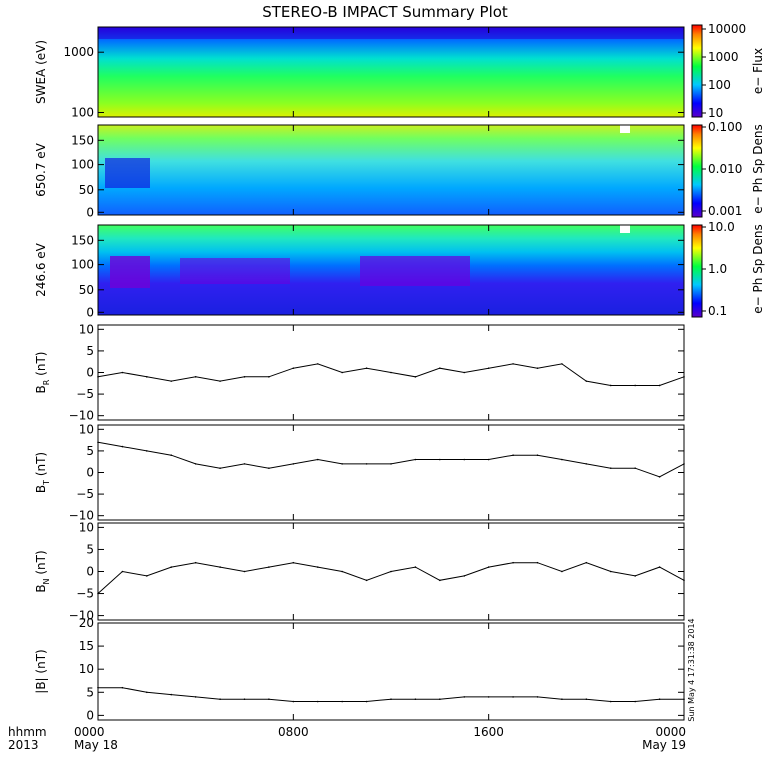 This screenshot has width=780, height=780. I want to click on colorbar-pad246, so click(697, 271).